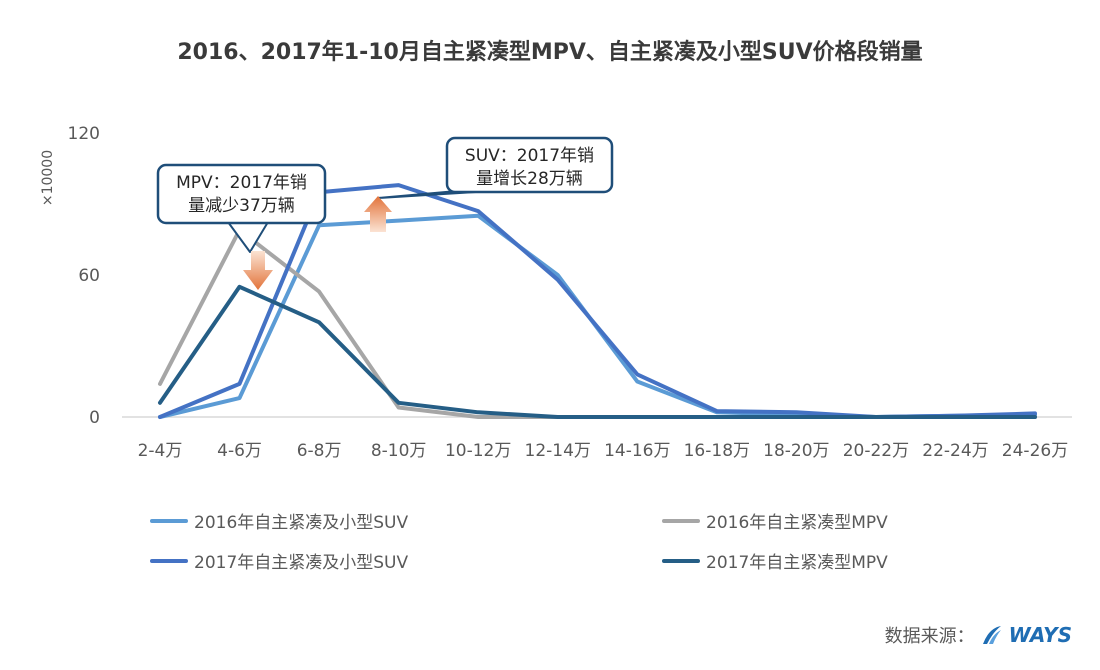 Image resolution: width=1100 pixels, height=670 pixels. What do you see at coordinates (399, 451) in the screenshot?
I see `x-tick-label: 8-10万` at bounding box center [399, 451].